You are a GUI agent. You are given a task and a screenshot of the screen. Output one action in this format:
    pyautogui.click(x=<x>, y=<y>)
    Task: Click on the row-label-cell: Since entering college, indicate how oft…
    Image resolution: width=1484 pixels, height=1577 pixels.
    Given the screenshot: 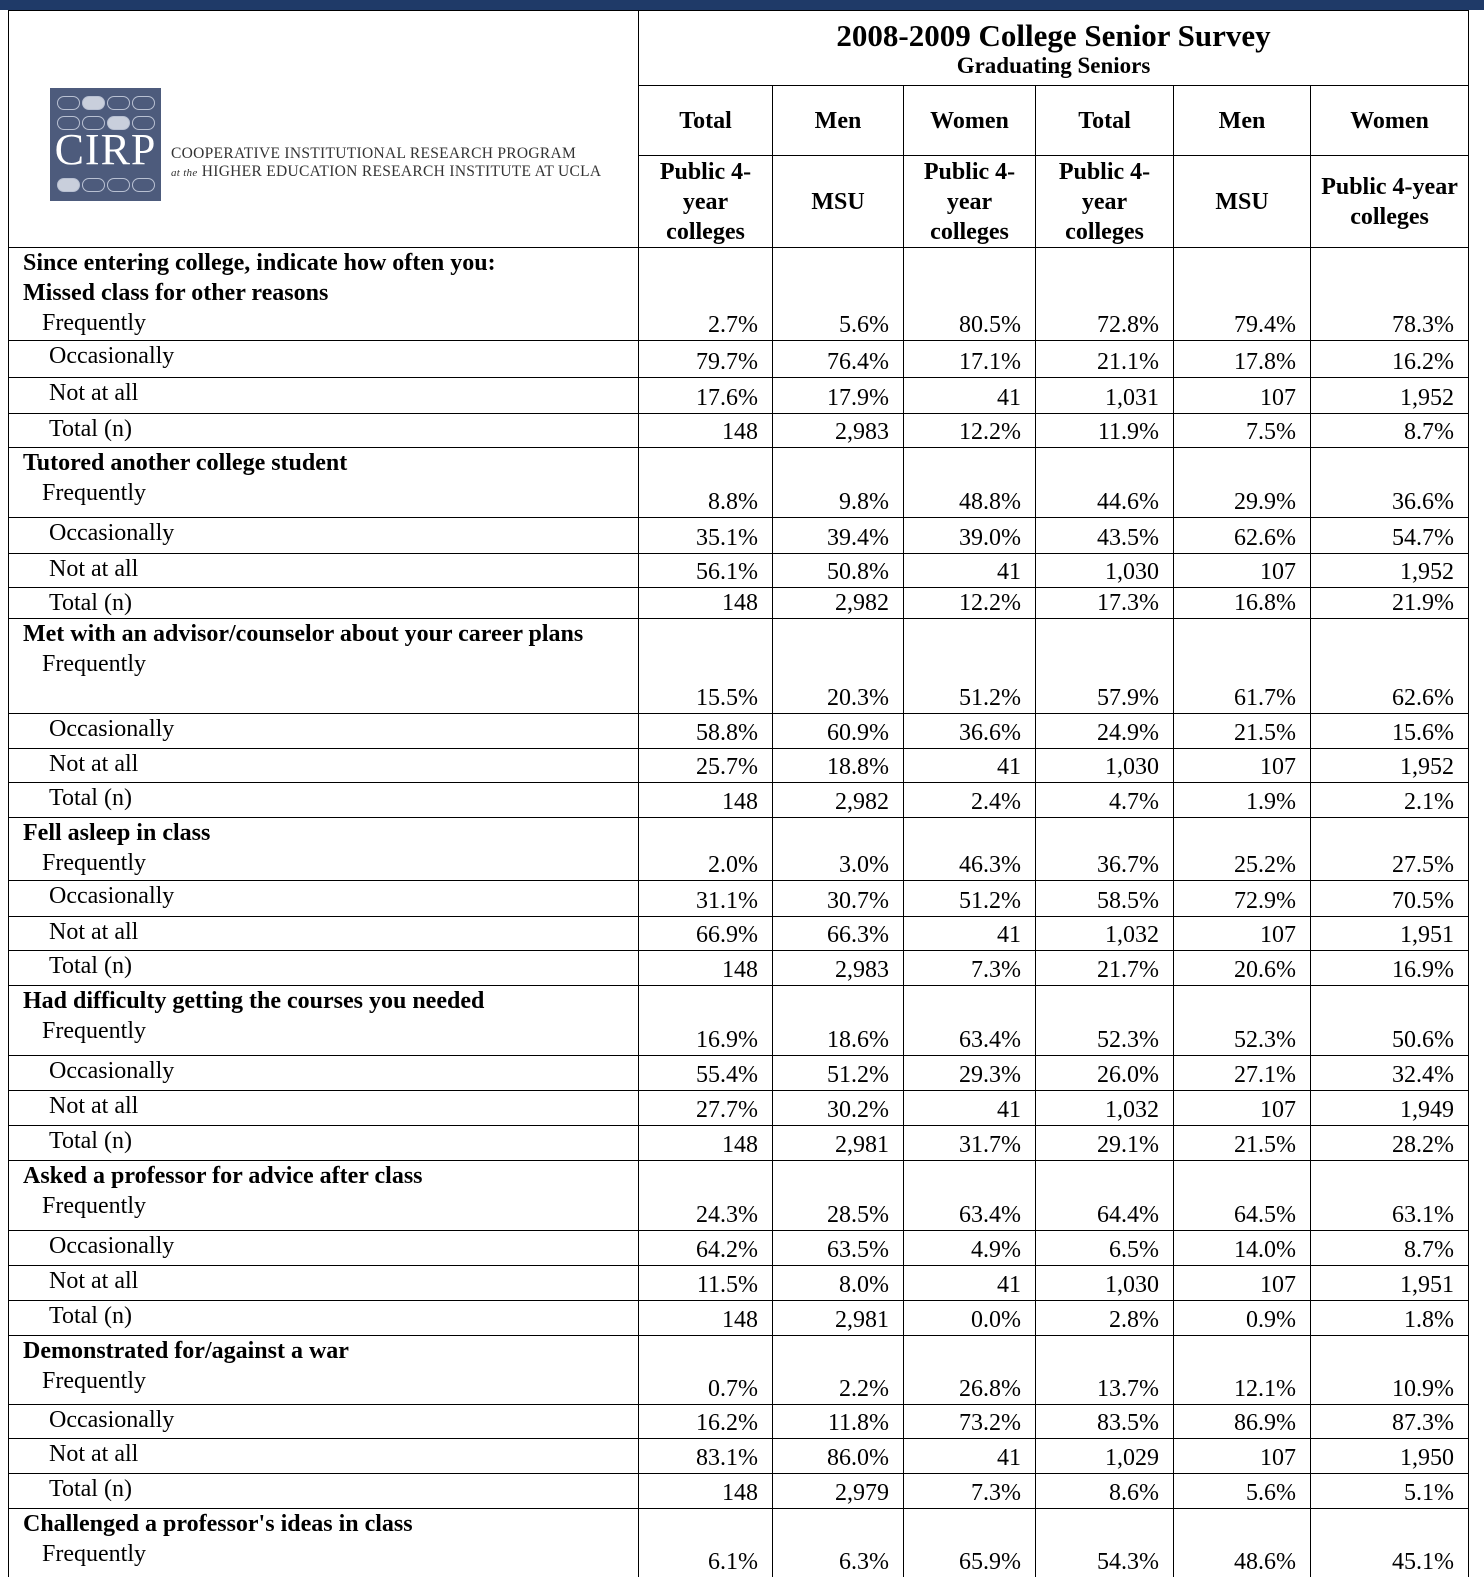 What is the action you would take?
    pyautogui.click(x=323, y=294)
    